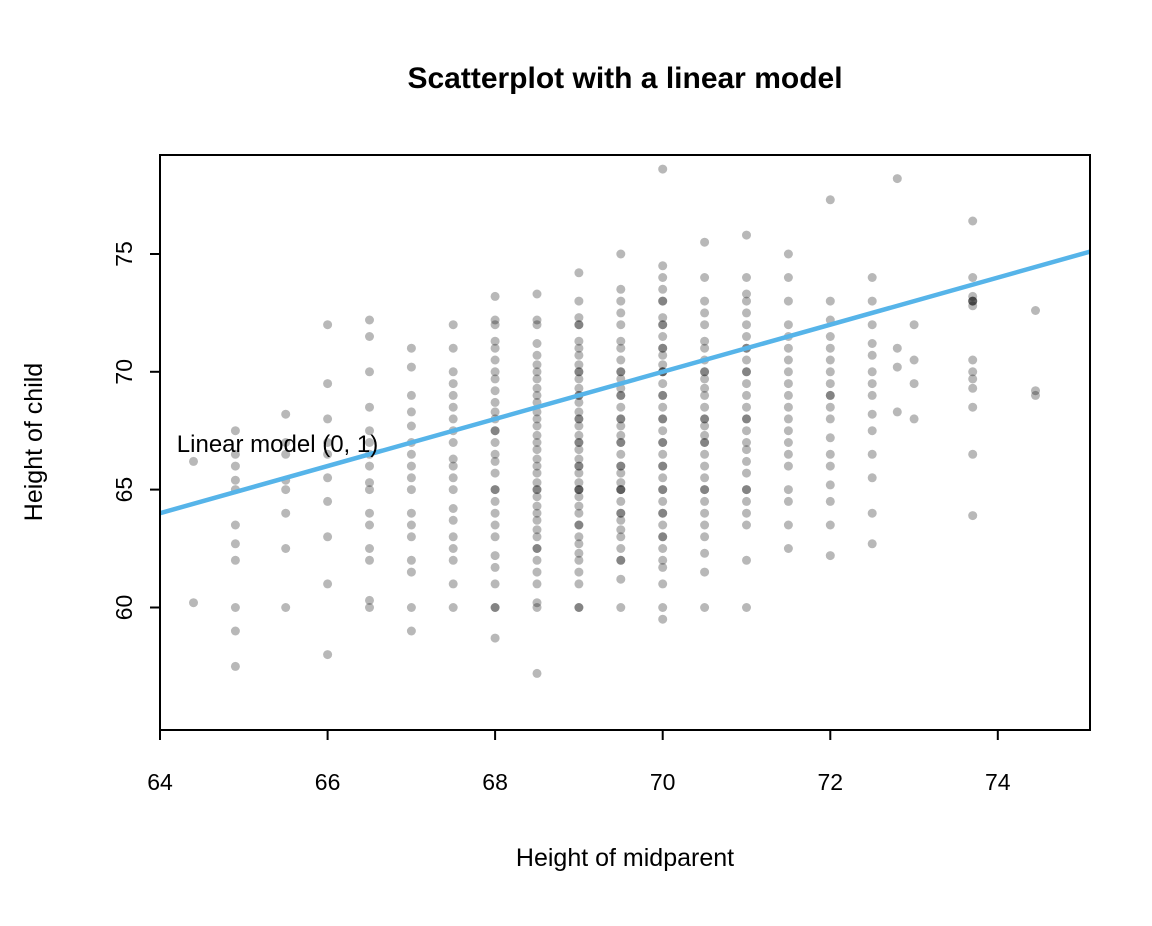 This screenshot has height=926, width=1152. What do you see at coordinates (124, 608) in the screenshot?
I see `y-tick-label: 60` at bounding box center [124, 608].